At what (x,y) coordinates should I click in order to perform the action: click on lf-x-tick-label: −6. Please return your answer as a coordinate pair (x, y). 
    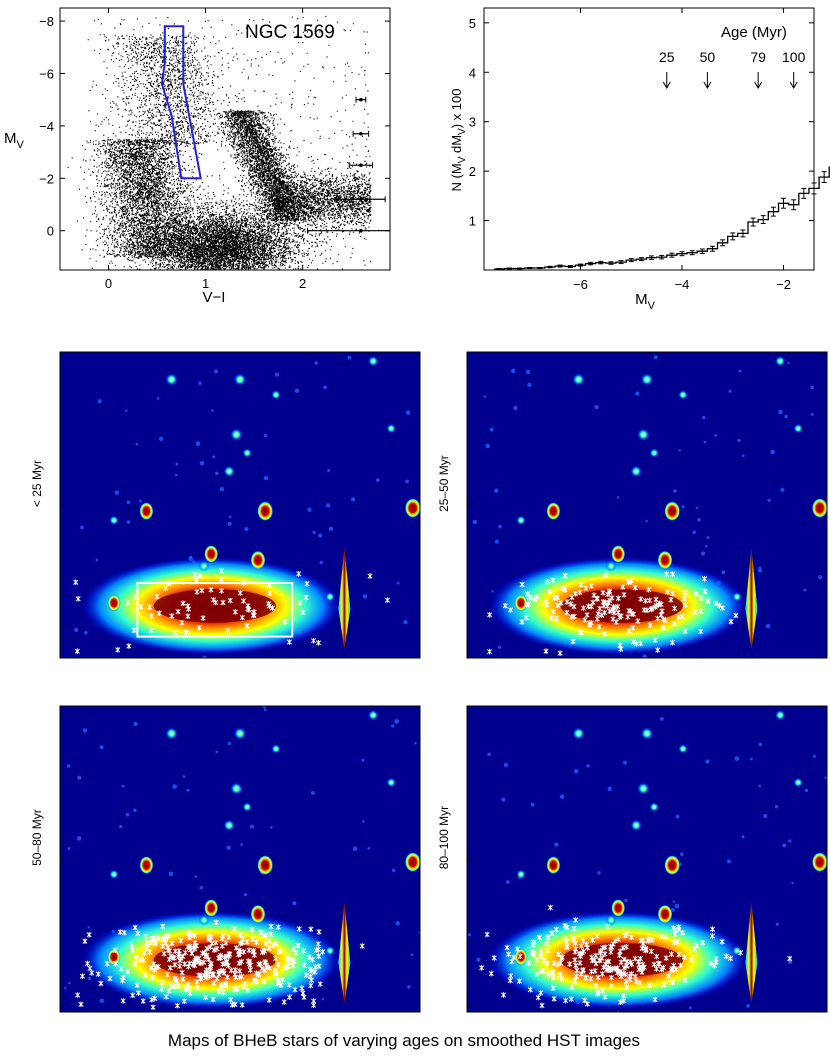
    Looking at the image, I should click on (580, 284).